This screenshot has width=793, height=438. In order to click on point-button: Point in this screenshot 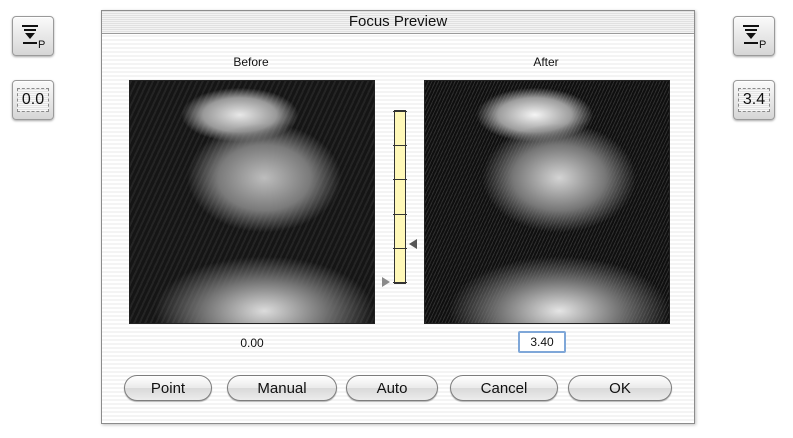, I will do `click(168, 388)`.